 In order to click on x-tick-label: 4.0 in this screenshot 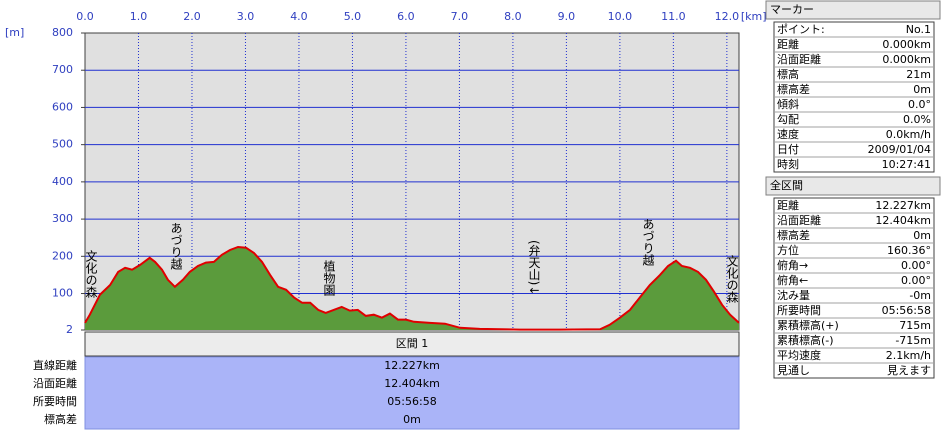, I will do `click(299, 16)`.